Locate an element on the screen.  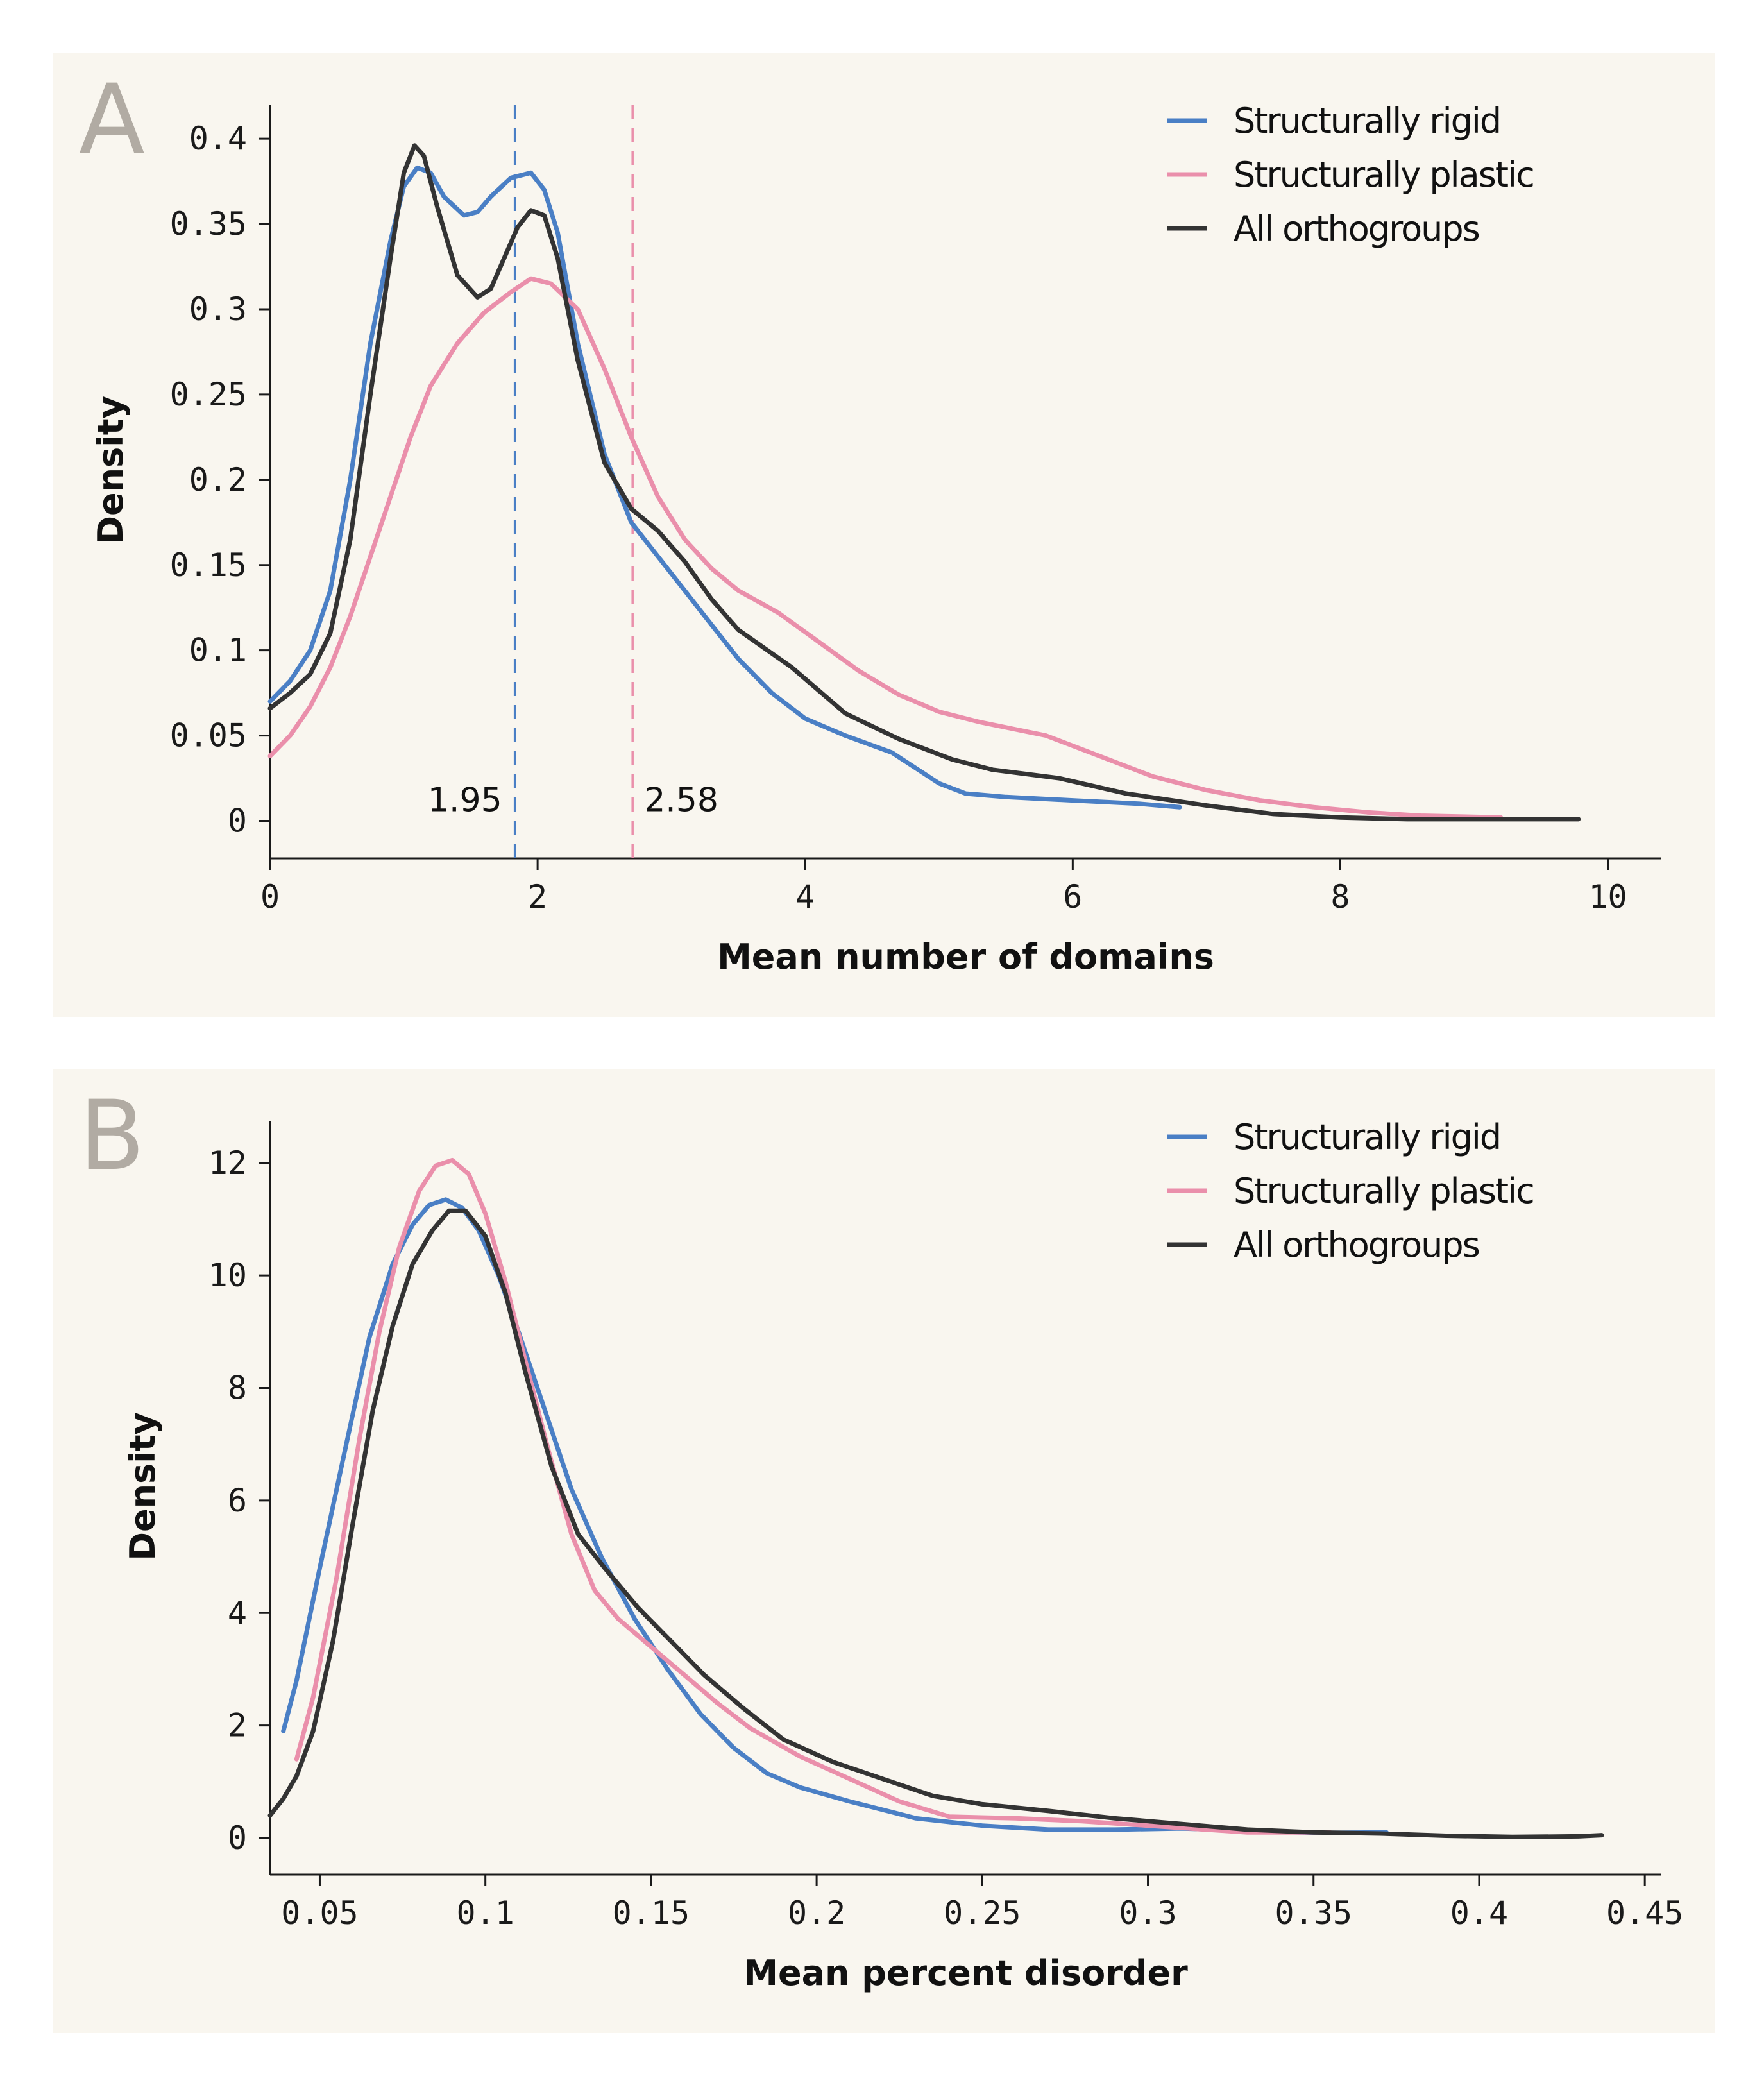
panel-letter: A is located at coordinates (112, 120).